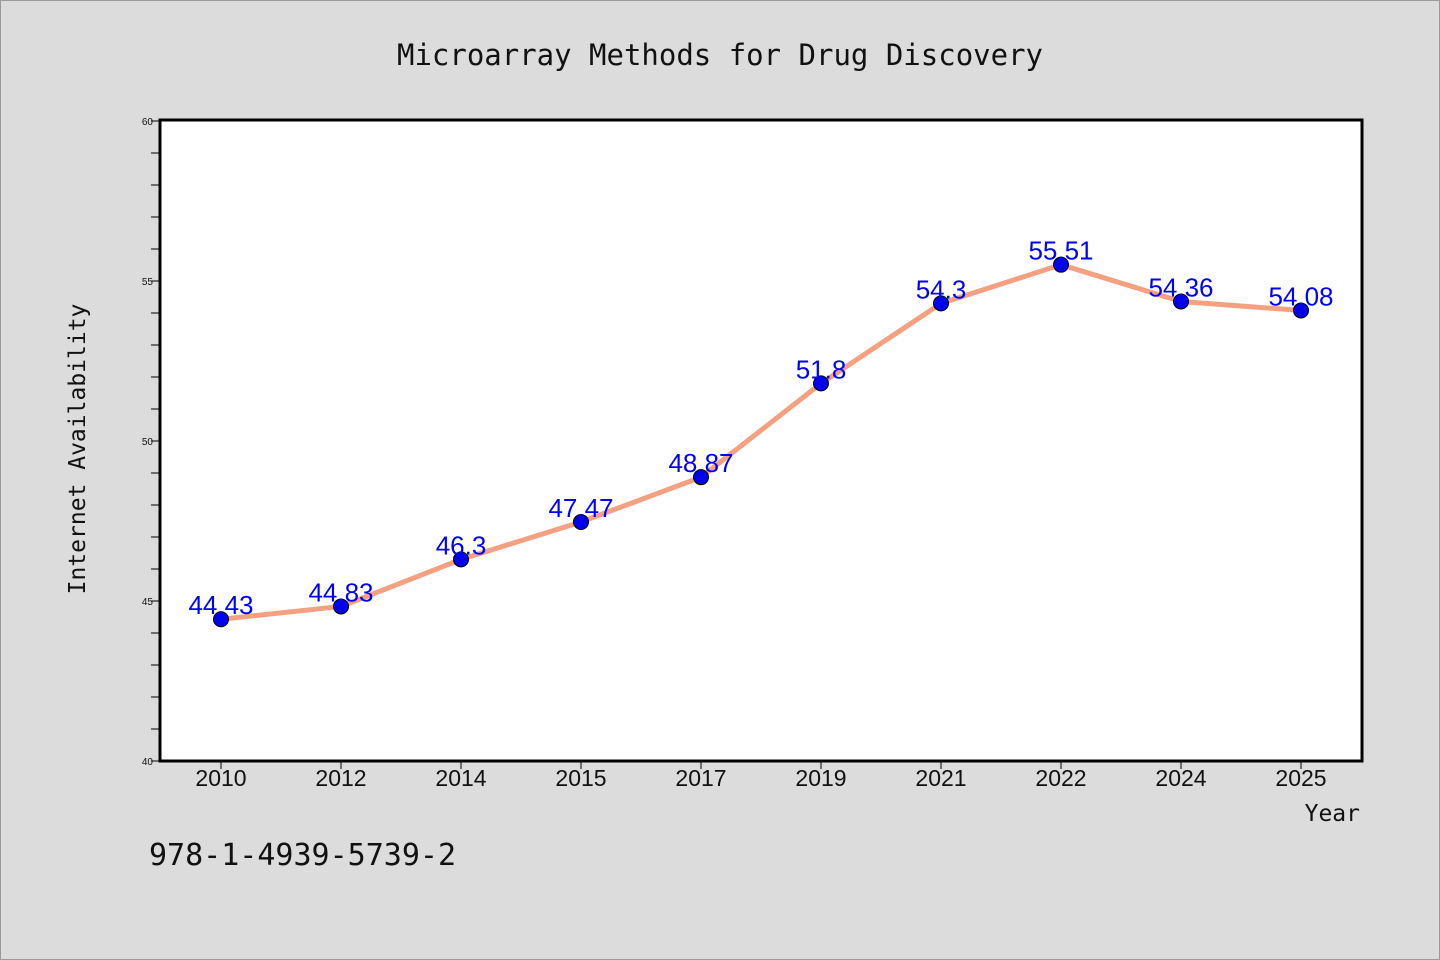 The image size is (1440, 960). I want to click on data-label: 54.36, so click(1180, 287).